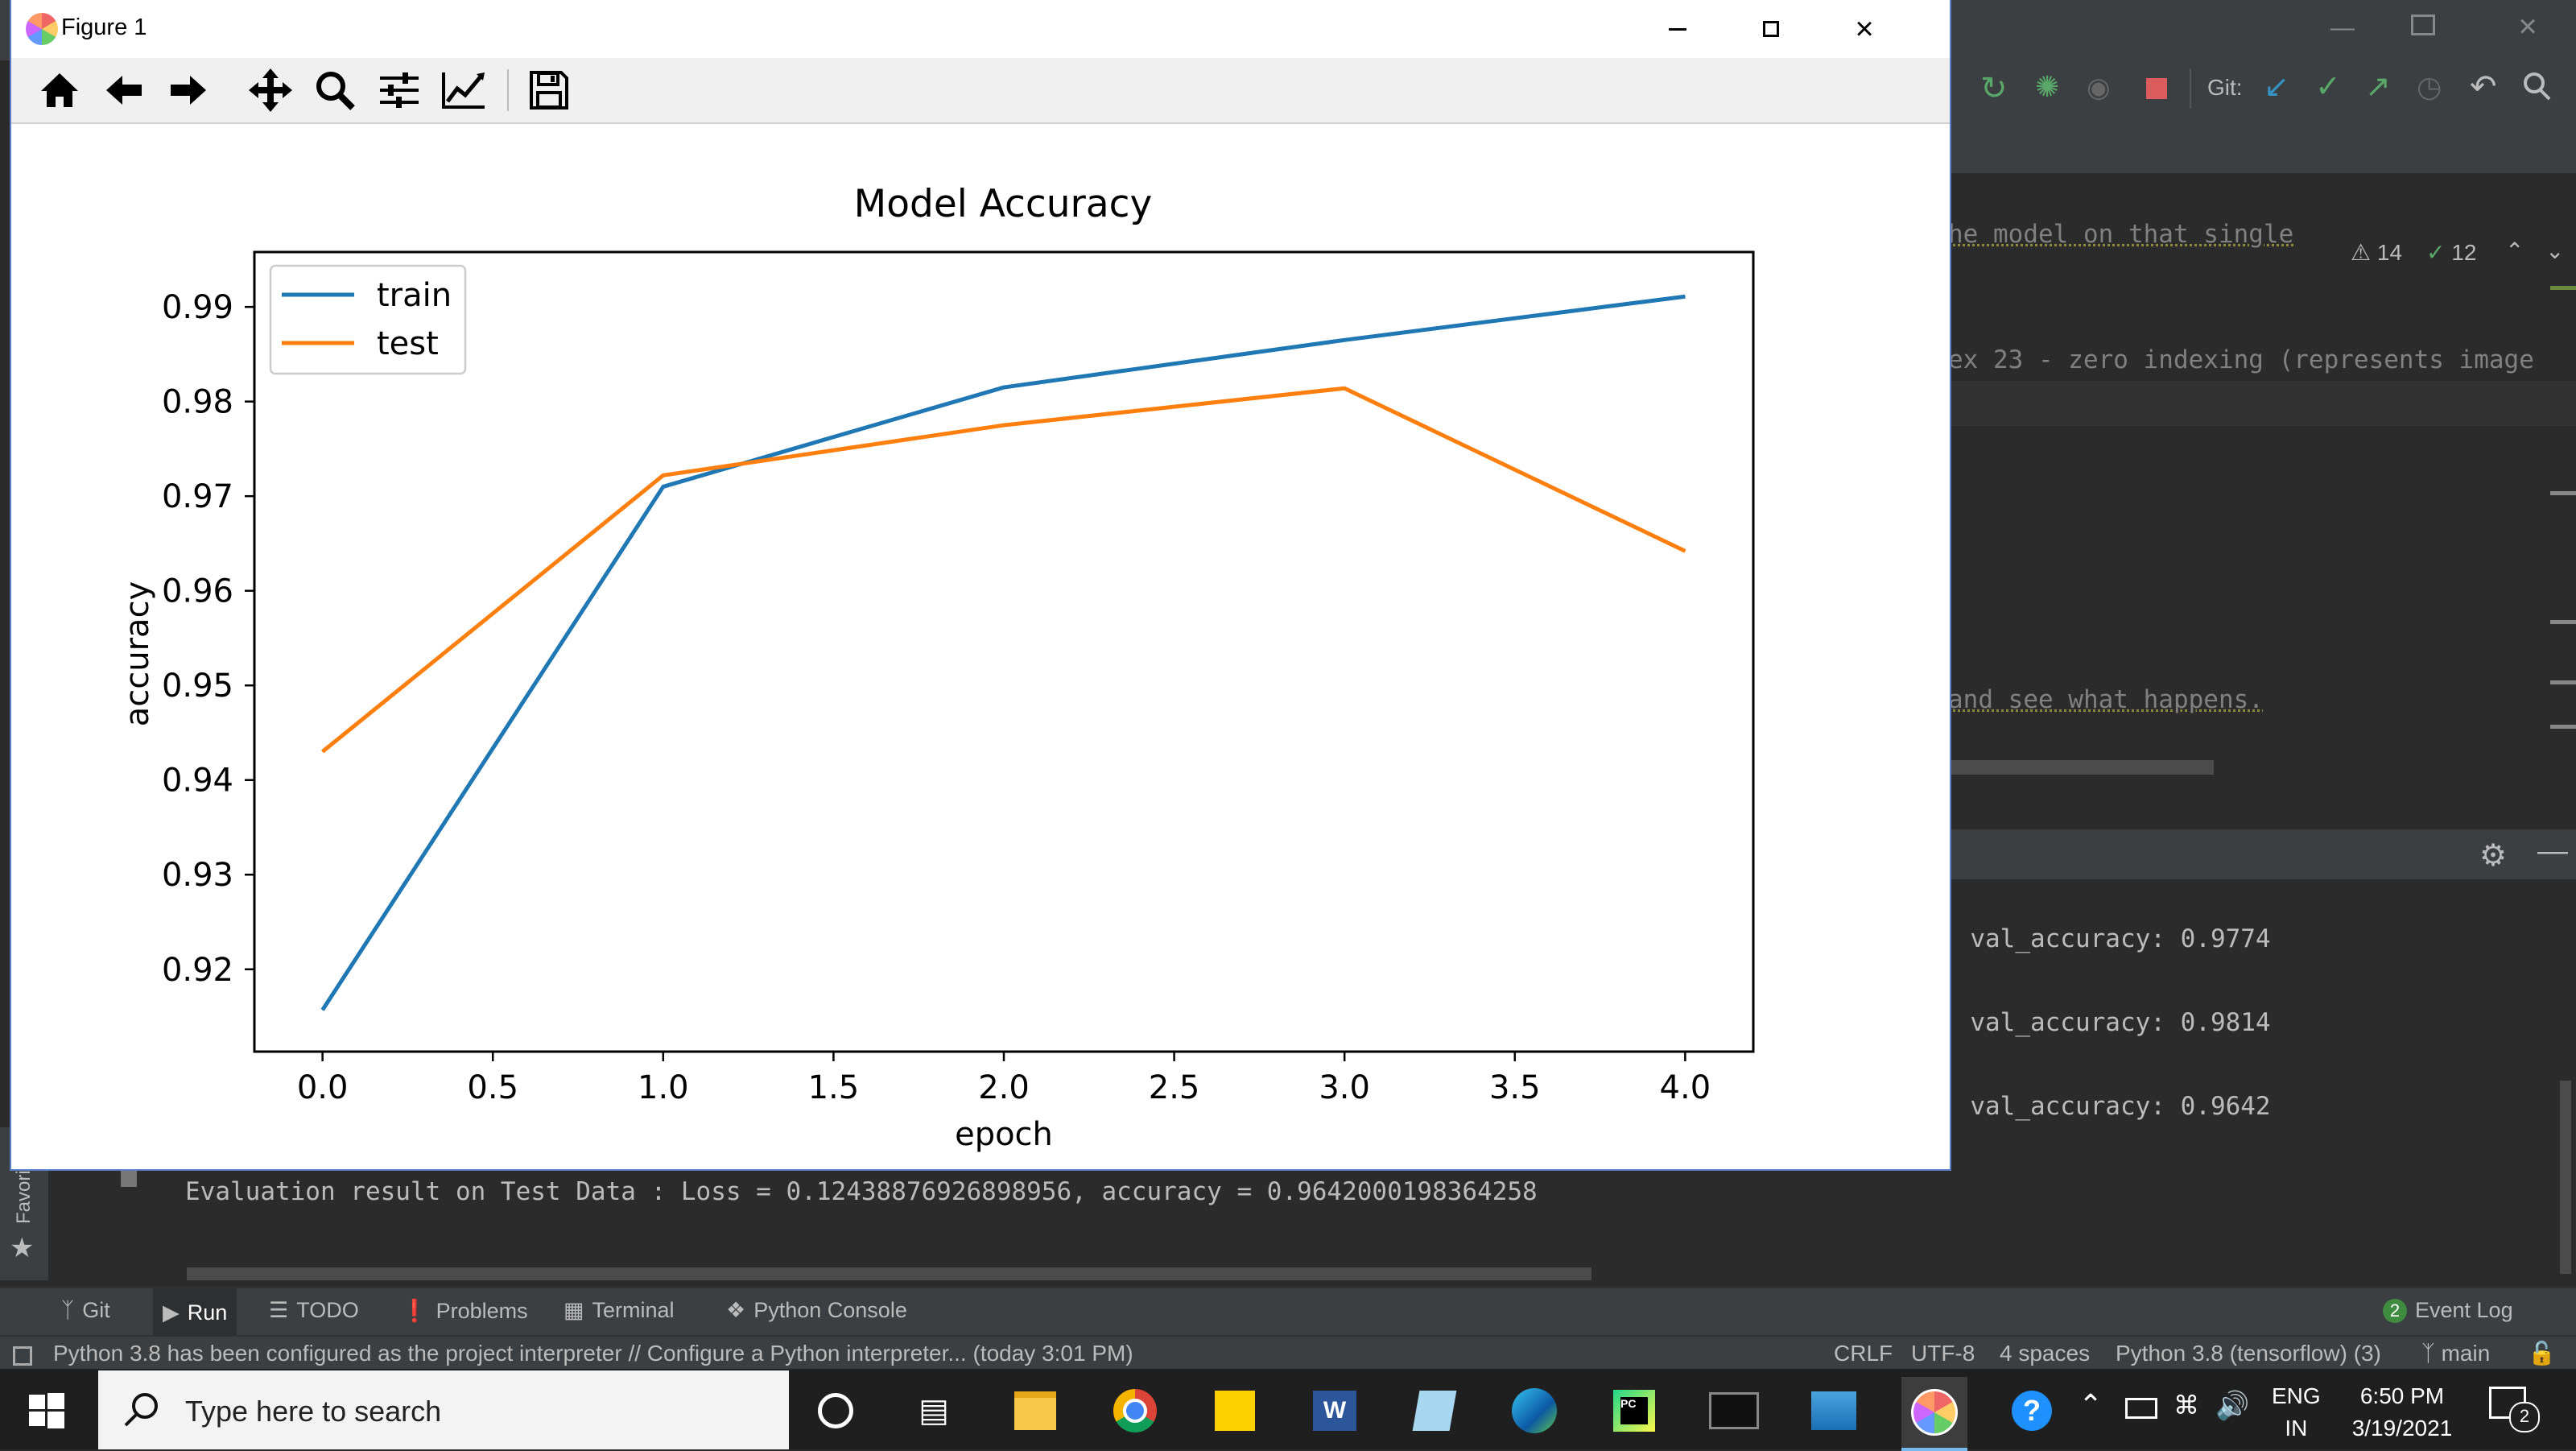 This screenshot has width=2576, height=1451. Describe the element at coordinates (270, 90) in the screenshot. I see `pan-move-icon` at that location.